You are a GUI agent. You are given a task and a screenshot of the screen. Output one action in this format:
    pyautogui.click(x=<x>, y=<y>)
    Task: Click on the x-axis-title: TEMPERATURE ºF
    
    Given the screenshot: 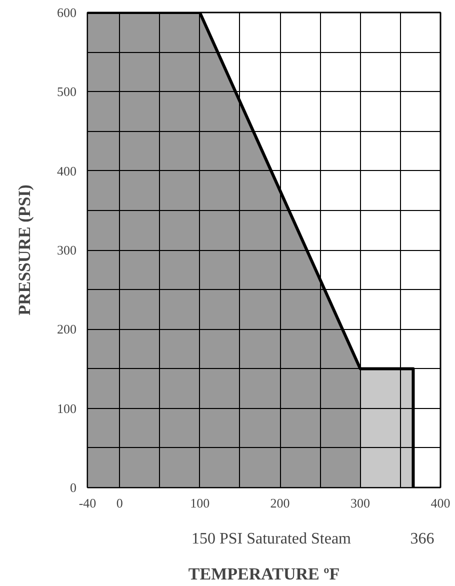 What is the action you would take?
    pyautogui.click(x=264, y=574)
    